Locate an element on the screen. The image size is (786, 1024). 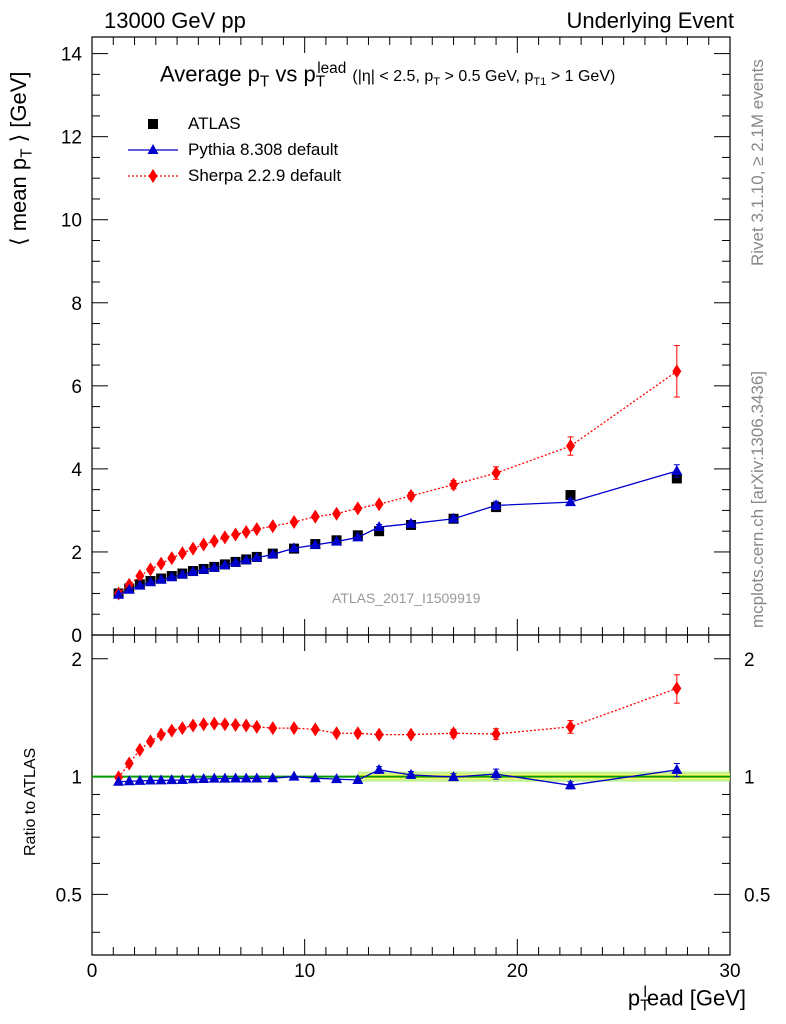
legend-label-sherpa: Sherpa 2.2.9 default is located at coordinates (265, 175).